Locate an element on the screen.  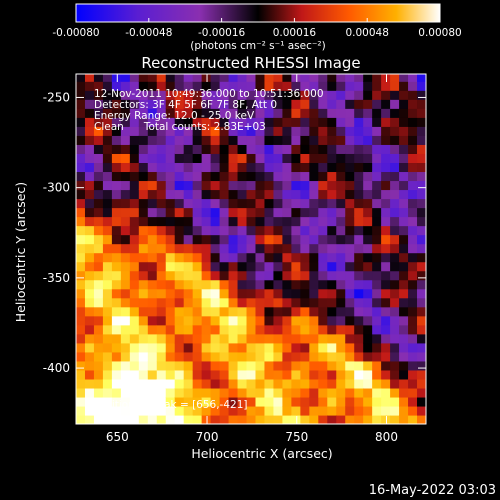
chart-title: Reconstructed RHESSI Image is located at coordinates (250, 63).